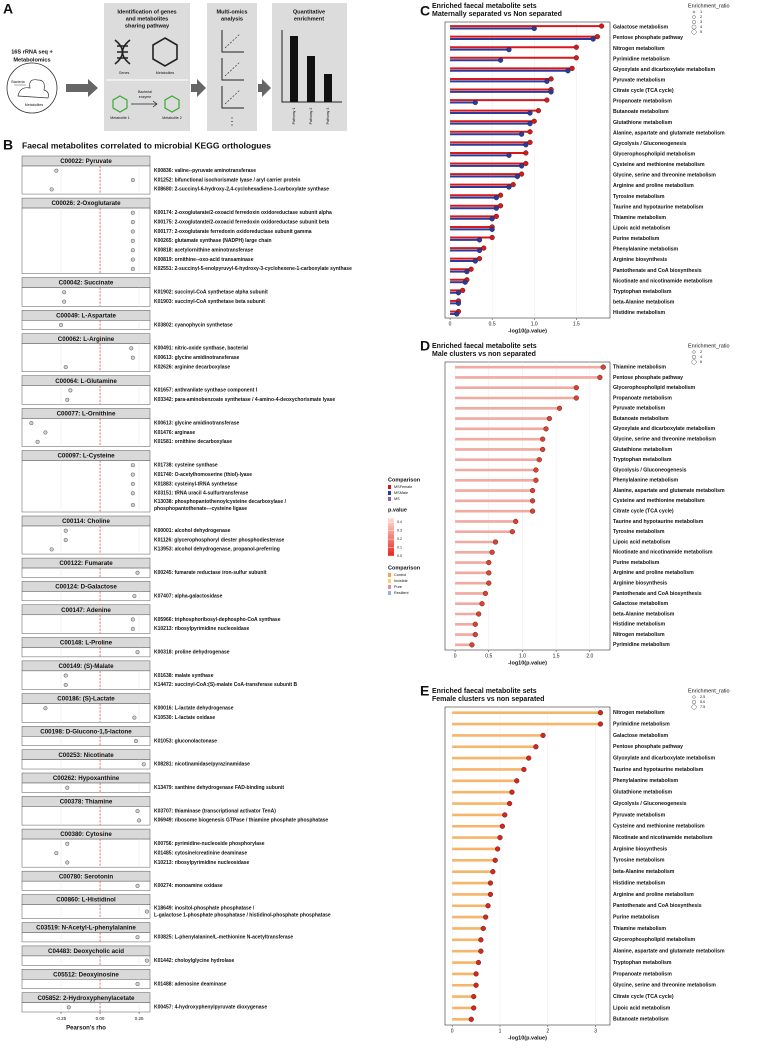 The width and height of the screenshot is (764, 1051). Describe the element at coordinates (311, 66) in the screenshot. I see `axis-icon` at that location.